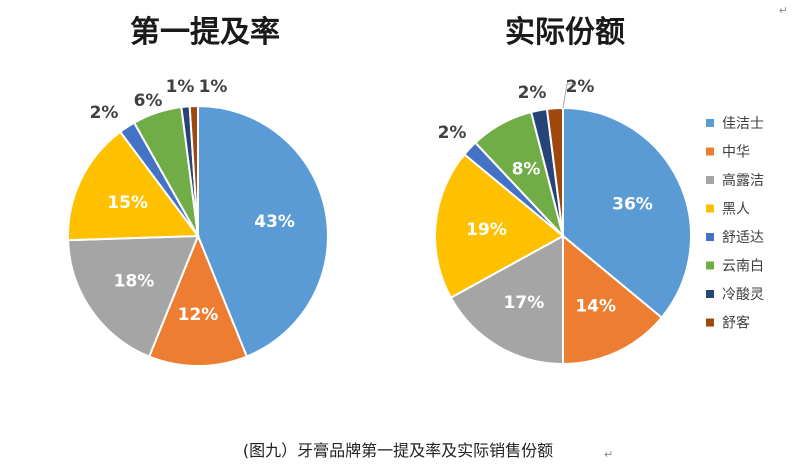  I want to click on chart2-title: 实际份额, so click(565, 32).